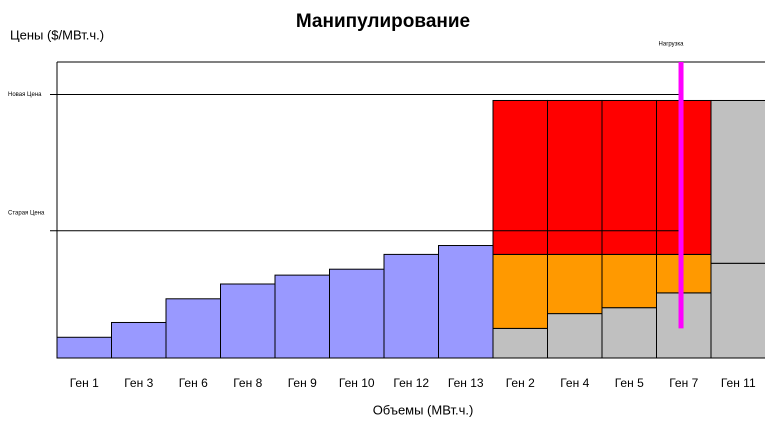 This screenshot has width=765, height=425. What do you see at coordinates (411, 383) in the screenshot?
I see `x-tick-label: Ген 12` at bounding box center [411, 383].